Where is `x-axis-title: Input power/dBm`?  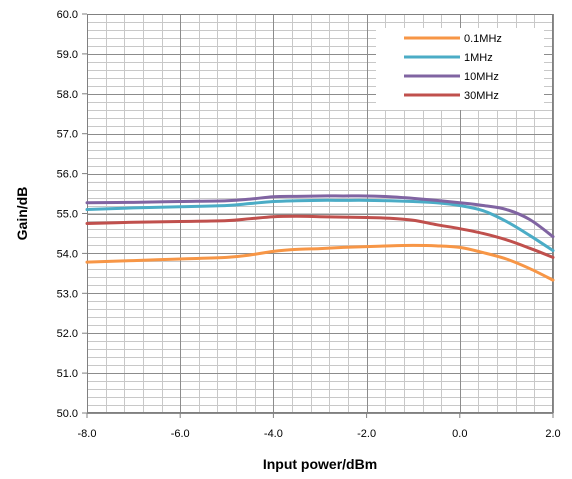 x-axis-title: Input power/dBm is located at coordinates (320, 464).